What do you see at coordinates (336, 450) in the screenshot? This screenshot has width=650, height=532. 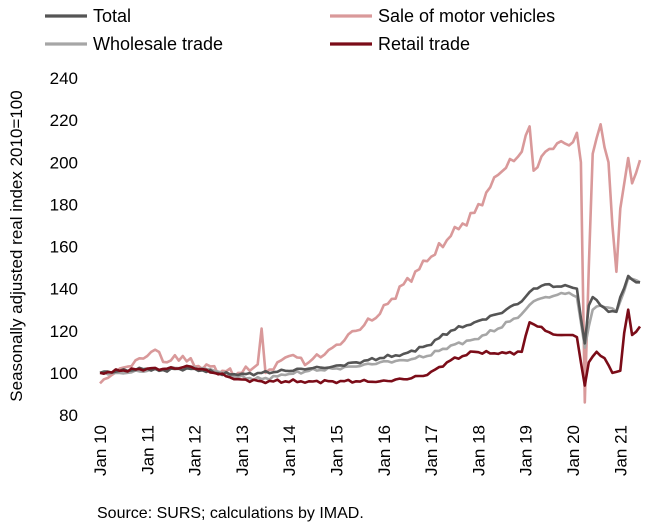 I see `x-tick-label: Jan 15` at bounding box center [336, 450].